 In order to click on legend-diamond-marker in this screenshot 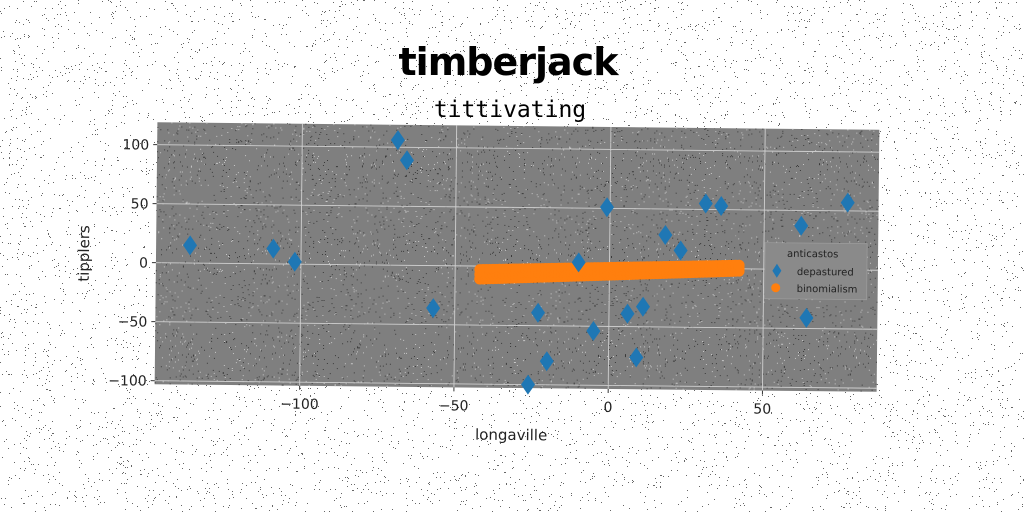, I will do `click(777, 270)`.